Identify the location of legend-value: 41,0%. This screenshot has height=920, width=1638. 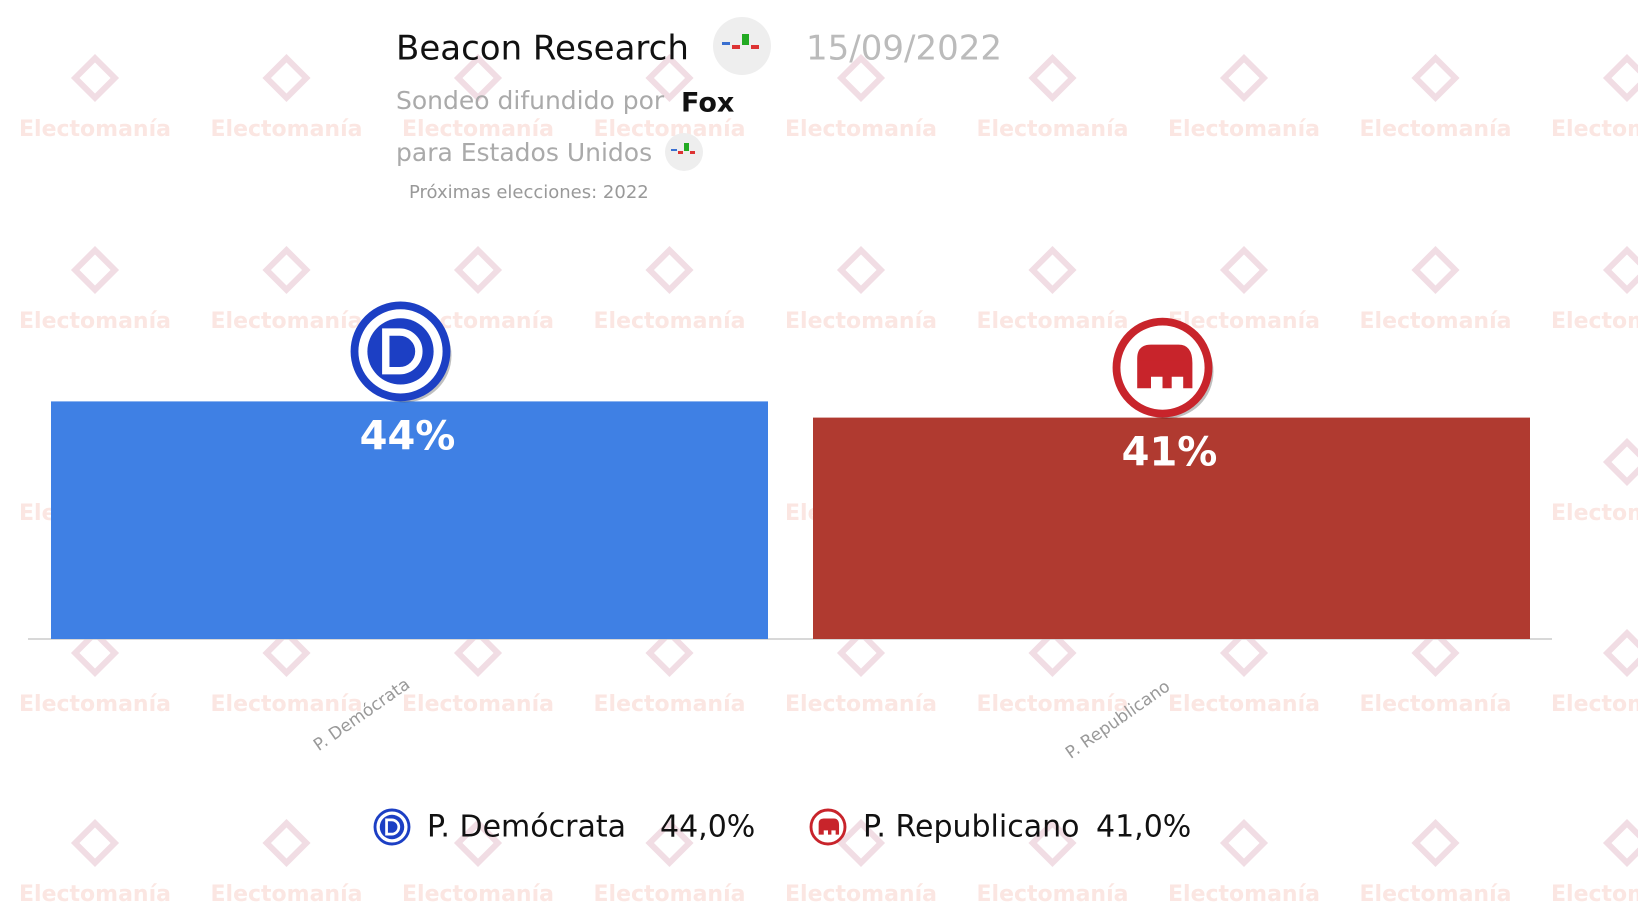
(1143, 827).